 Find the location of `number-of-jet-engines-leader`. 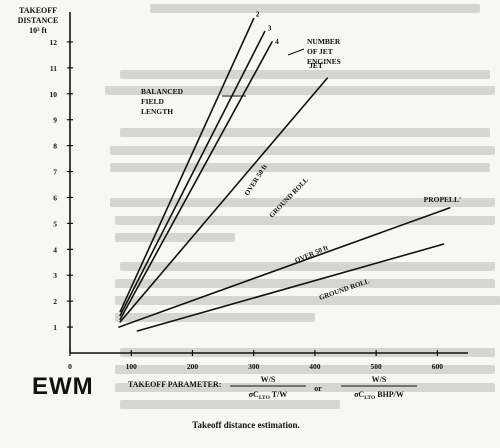

number-of-jet-engines-leader is located at coordinates (296, 52).